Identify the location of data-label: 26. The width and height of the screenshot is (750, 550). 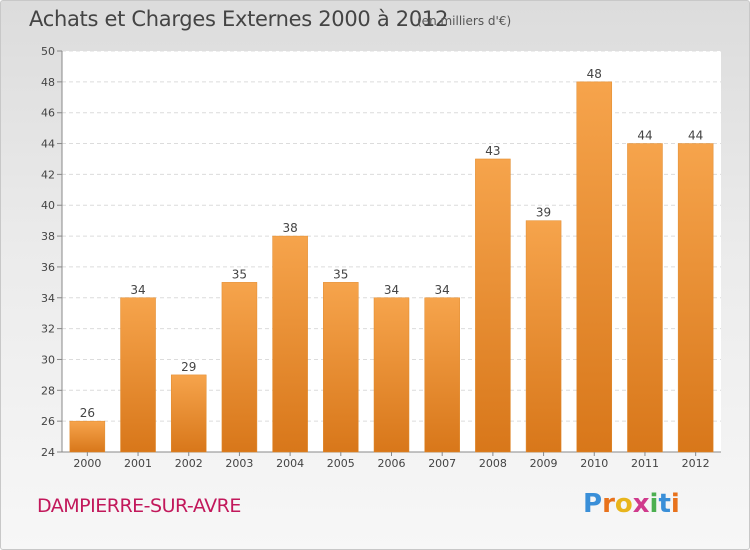
(87, 413).